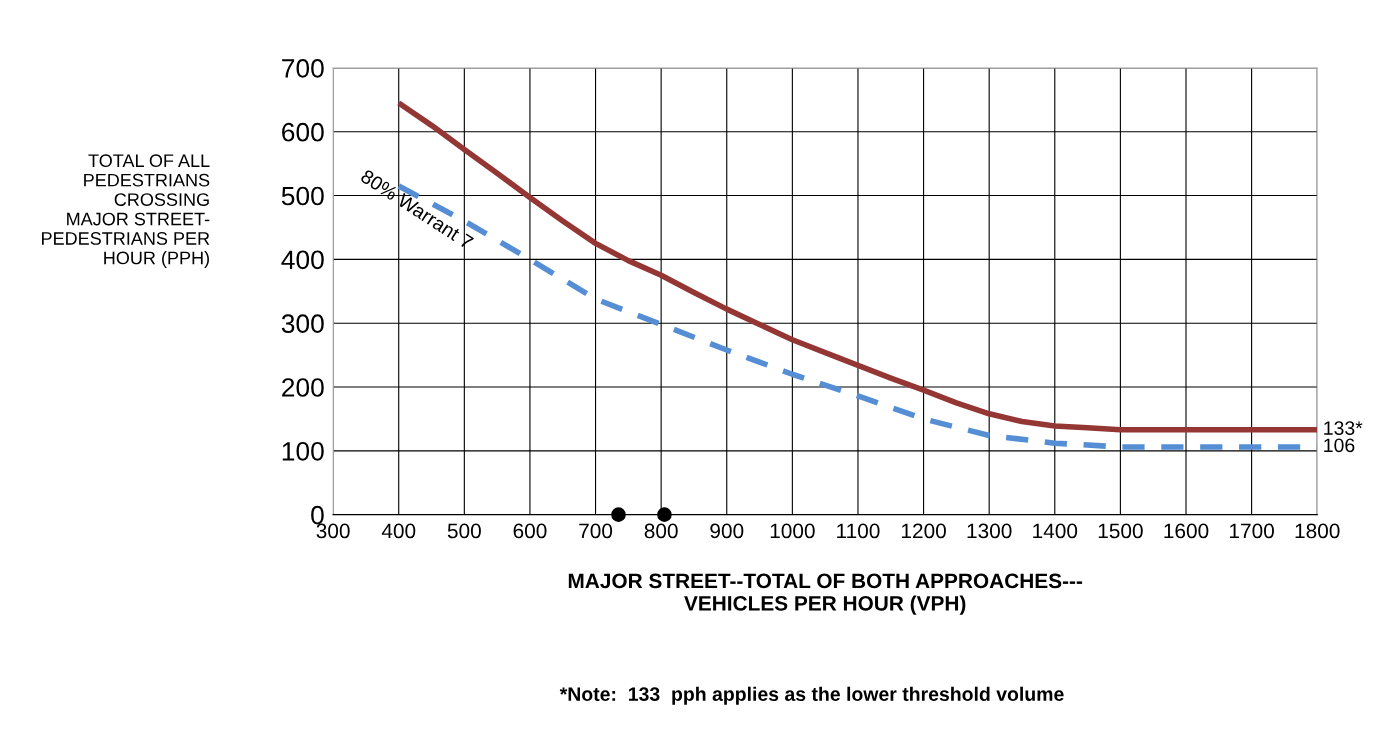 The height and width of the screenshot is (730, 1388). I want to click on y-tick-label: 600, so click(303, 132).